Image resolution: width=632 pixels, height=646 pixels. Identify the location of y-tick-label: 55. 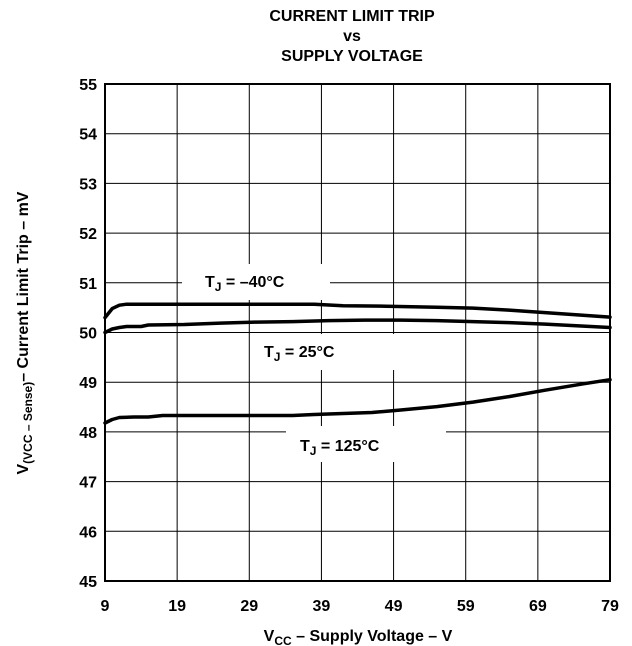
(88, 85).